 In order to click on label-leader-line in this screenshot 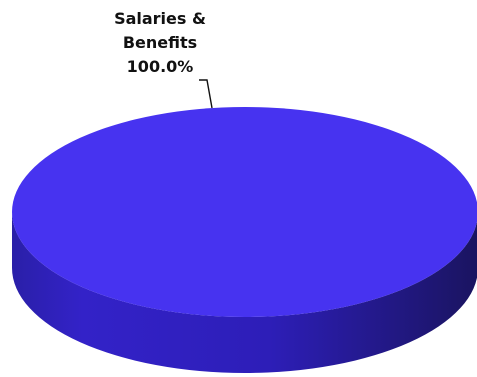, I will do `click(206, 94)`.